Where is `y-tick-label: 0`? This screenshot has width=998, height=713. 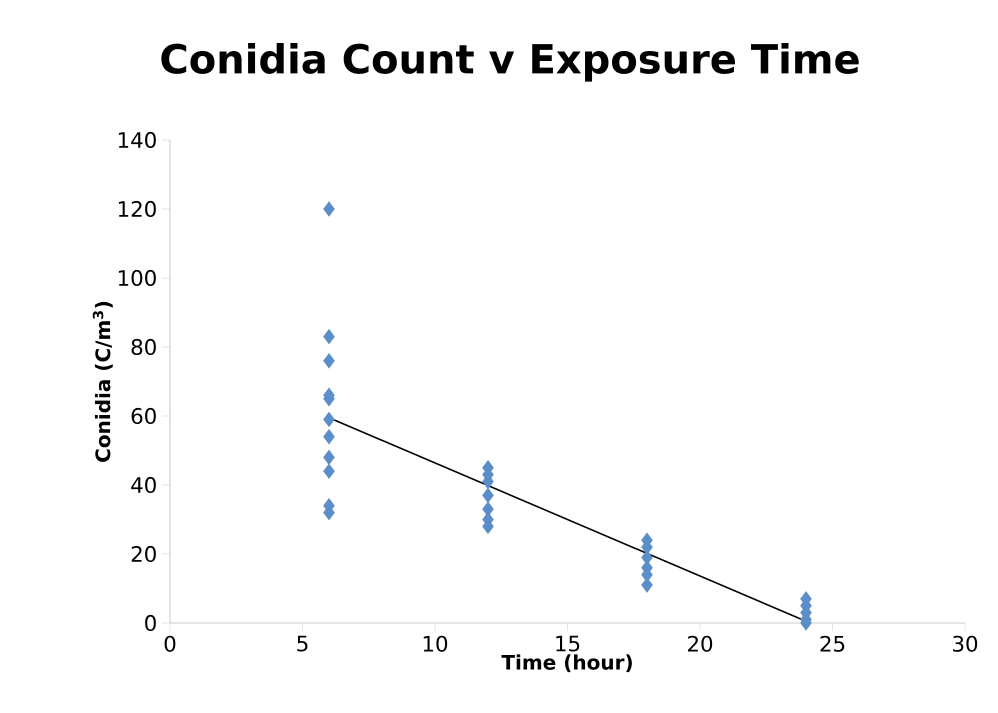
y-tick-label: 0 is located at coordinates (150, 623).